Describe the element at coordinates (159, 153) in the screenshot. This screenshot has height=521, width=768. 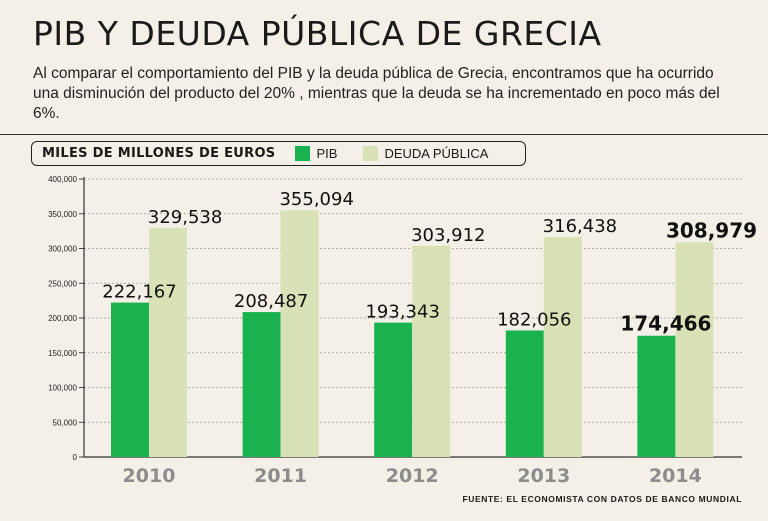
I see `unit-label: MILES DE MILLONES DE EUROS` at that location.